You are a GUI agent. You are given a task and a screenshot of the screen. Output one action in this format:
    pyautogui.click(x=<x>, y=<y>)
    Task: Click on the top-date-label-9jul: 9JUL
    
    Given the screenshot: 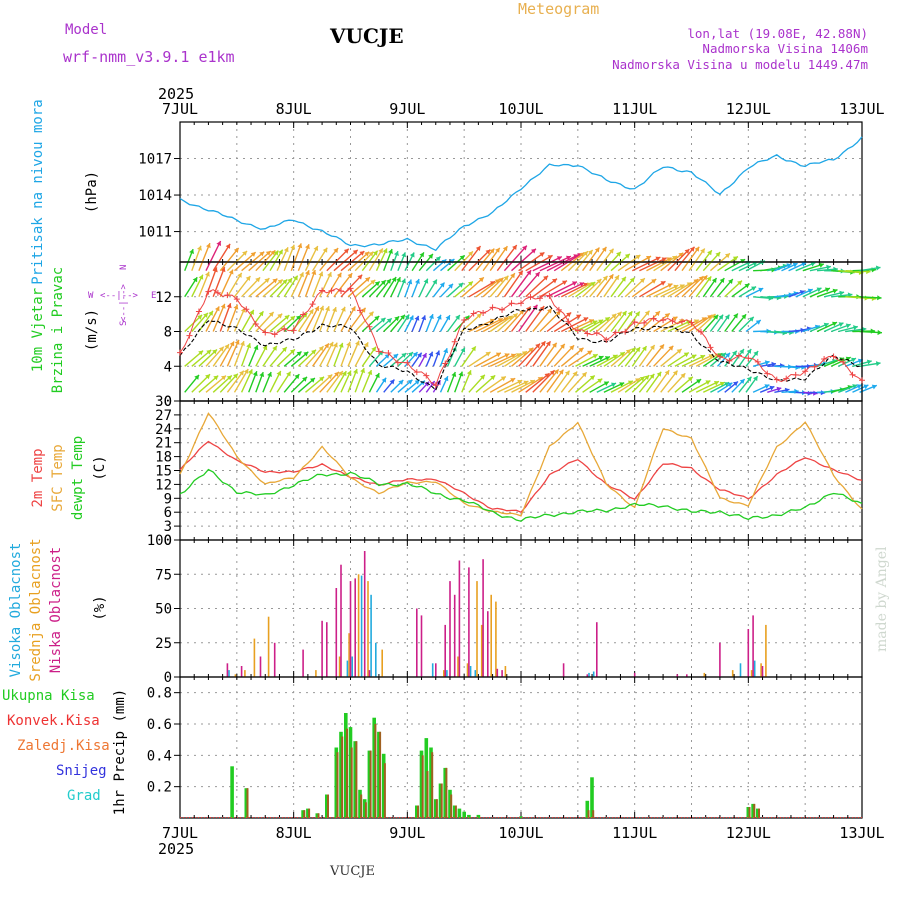 What is the action you would take?
    pyautogui.click(x=407, y=109)
    